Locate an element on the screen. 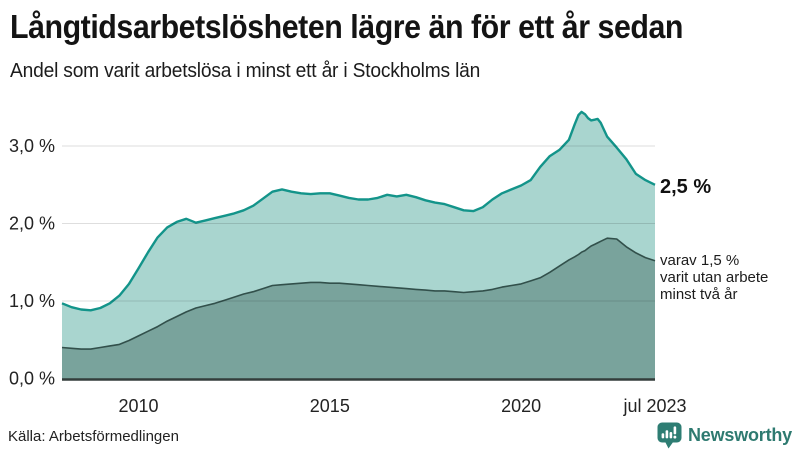 The width and height of the screenshot is (800, 450). y-tick-label: 3,0 % is located at coordinates (32, 146).